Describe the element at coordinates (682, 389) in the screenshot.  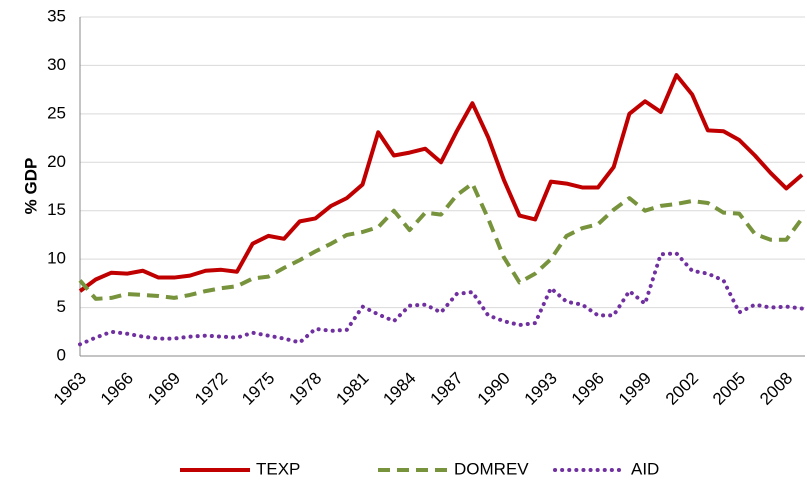
I see `x-tick-label: 2002` at that location.